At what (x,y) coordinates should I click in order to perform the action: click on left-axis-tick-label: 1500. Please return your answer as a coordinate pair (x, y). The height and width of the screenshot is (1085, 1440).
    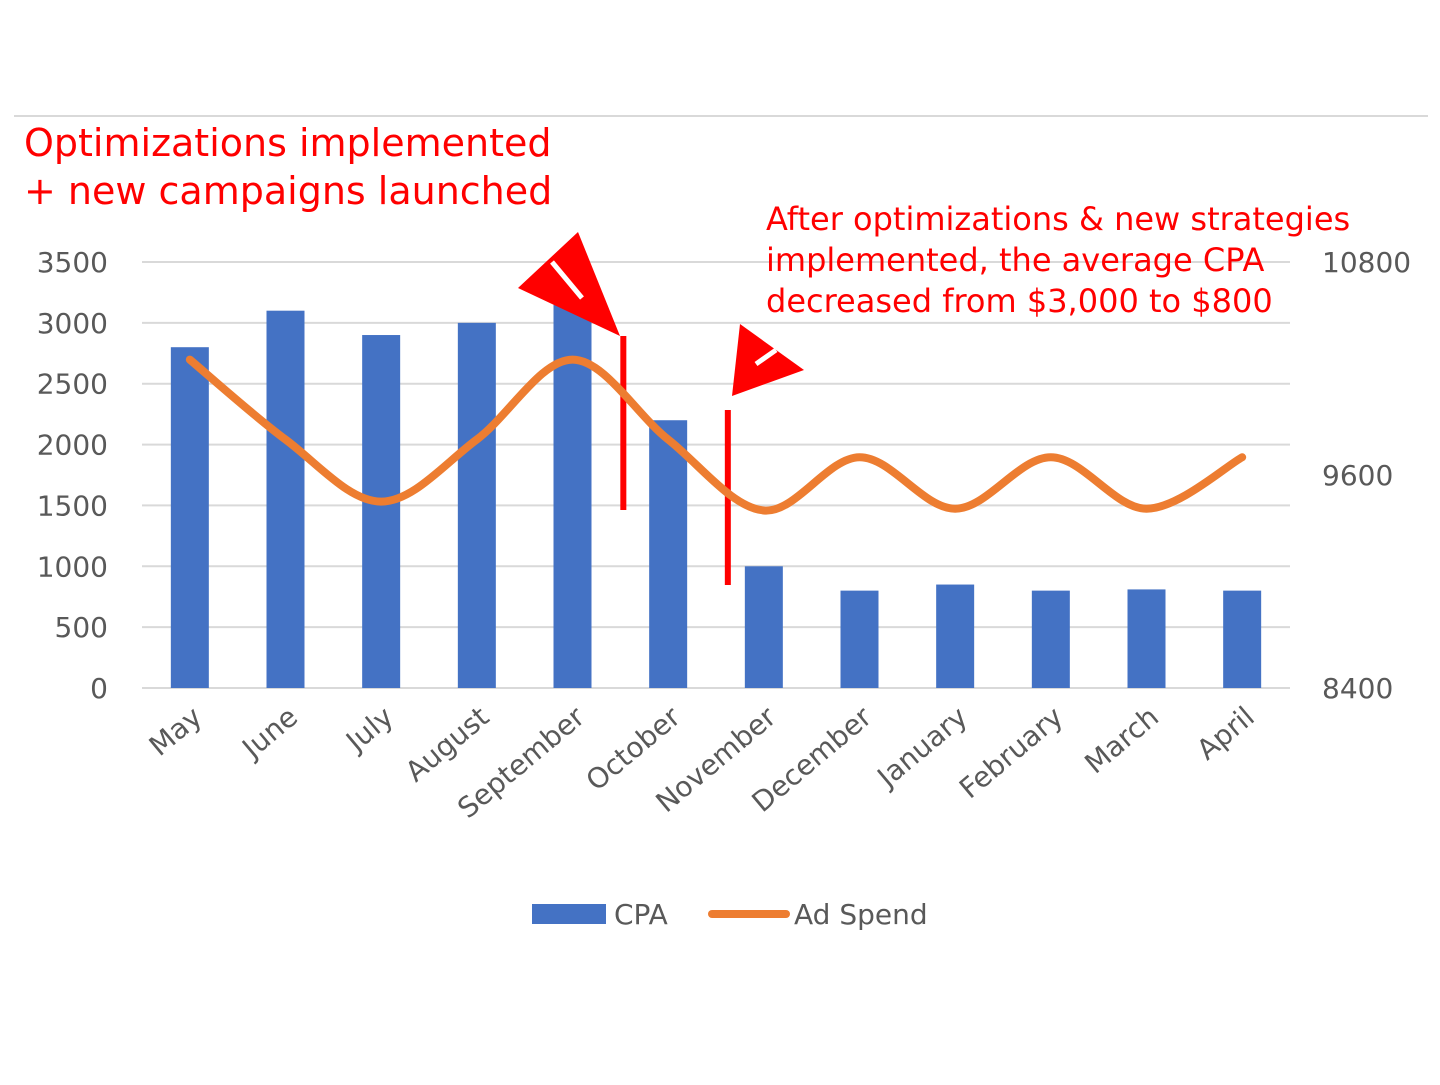
    Looking at the image, I should click on (72, 505).